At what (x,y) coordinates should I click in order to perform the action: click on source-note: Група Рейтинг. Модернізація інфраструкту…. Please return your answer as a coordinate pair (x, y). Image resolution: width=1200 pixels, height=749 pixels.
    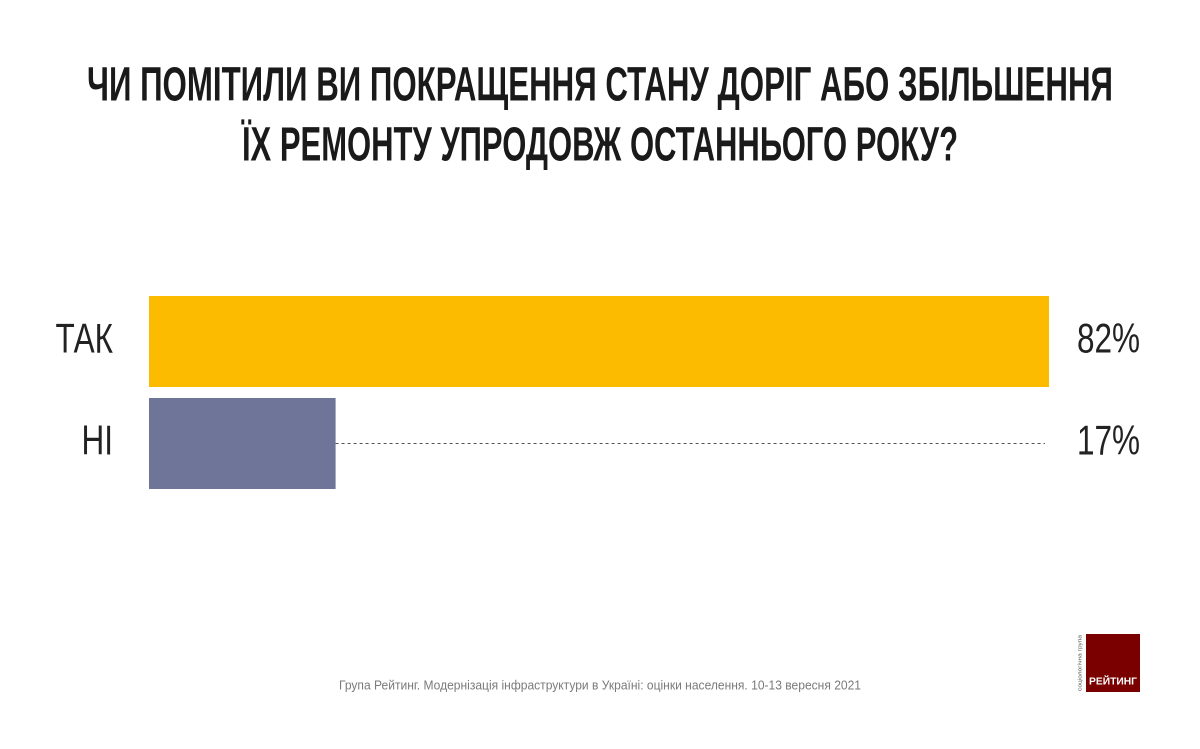
    Looking at the image, I should click on (600, 685).